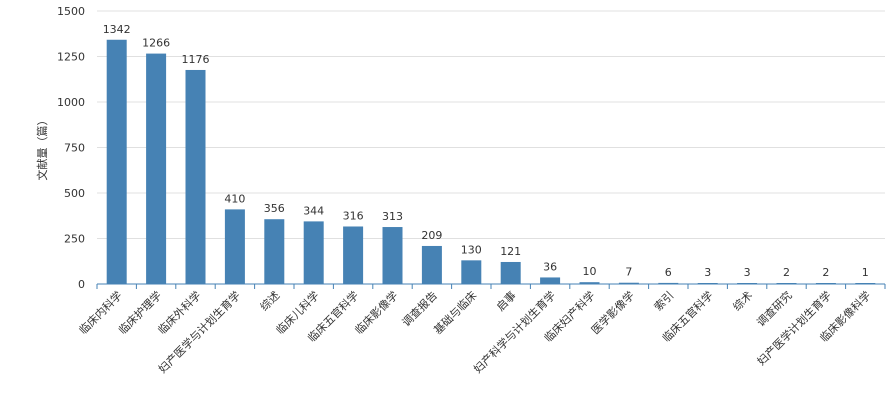  I want to click on x-category-label: 启事, so click(506, 301).